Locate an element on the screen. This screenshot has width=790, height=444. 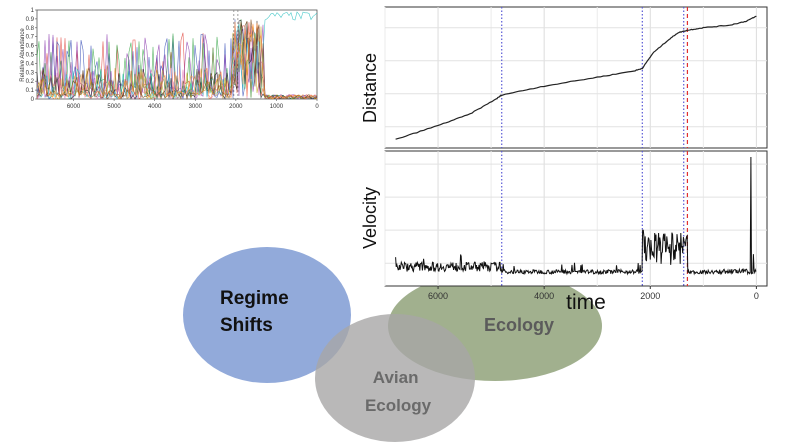
venn-label-regime-shifts: Regime Shifts is located at coordinates (257, 312).